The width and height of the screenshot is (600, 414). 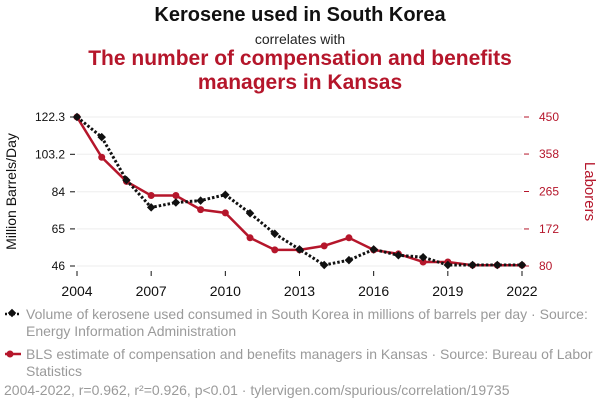 I want to click on y-axis-label-left: Million Barrels/Day, so click(x=11, y=191).